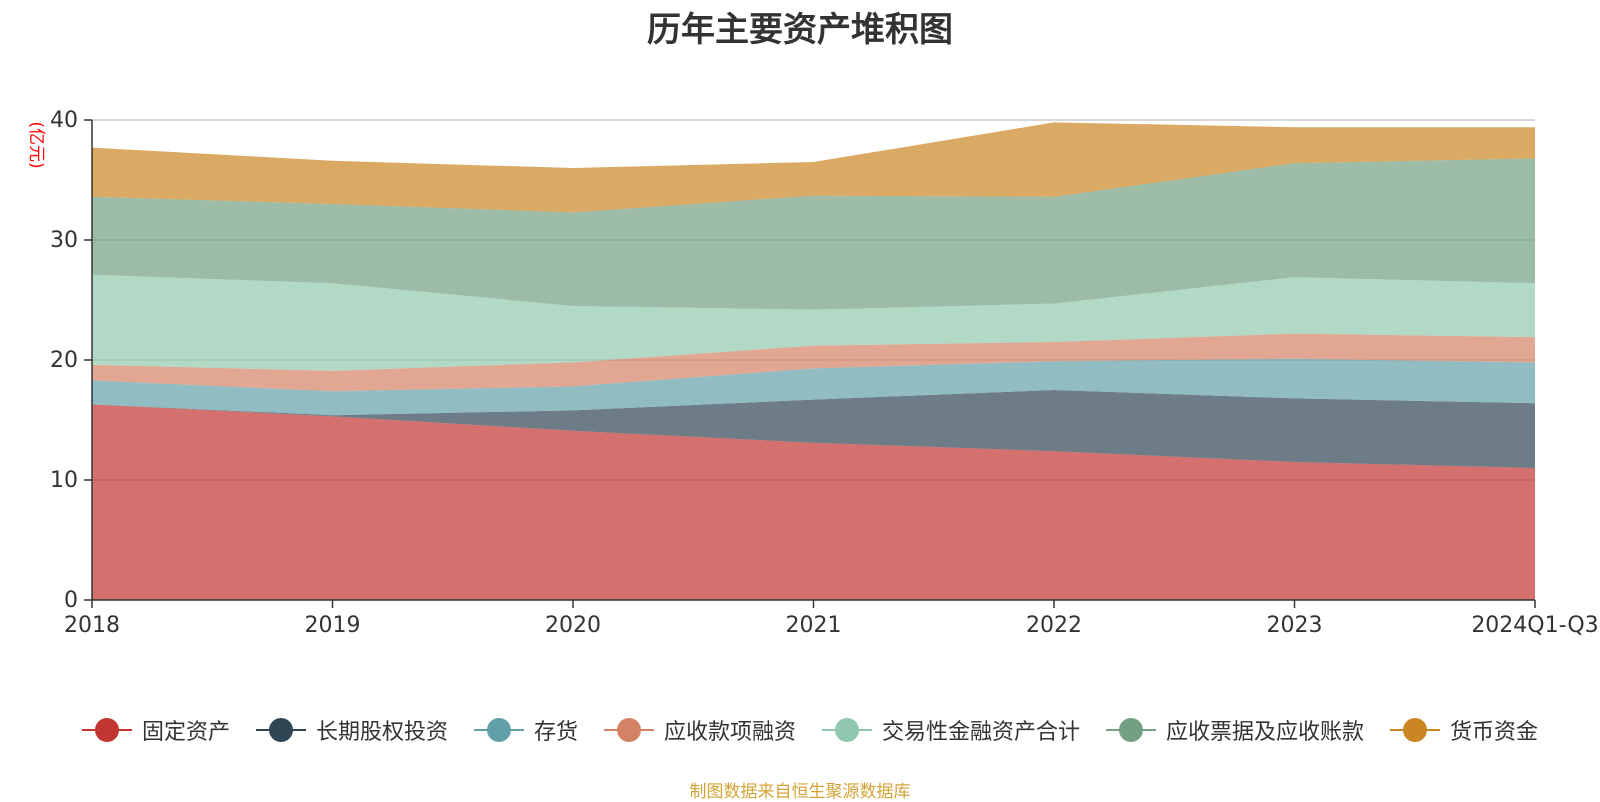  Describe the element at coordinates (333, 625) in the screenshot. I see `x-tick-label-1: 2019` at that location.